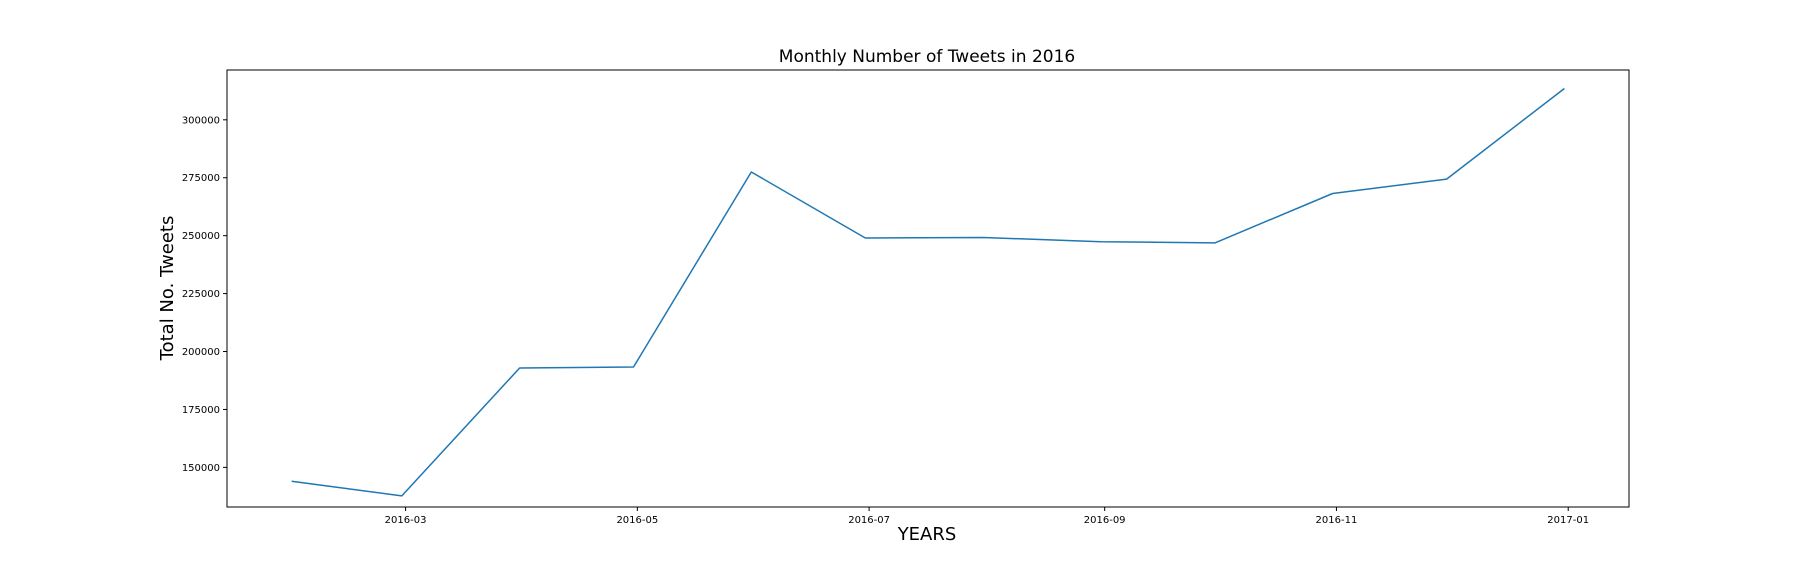 The image size is (1800, 576). Describe the element at coordinates (1337, 520) in the screenshot. I see `x-tick-label: 2016-11` at that location.